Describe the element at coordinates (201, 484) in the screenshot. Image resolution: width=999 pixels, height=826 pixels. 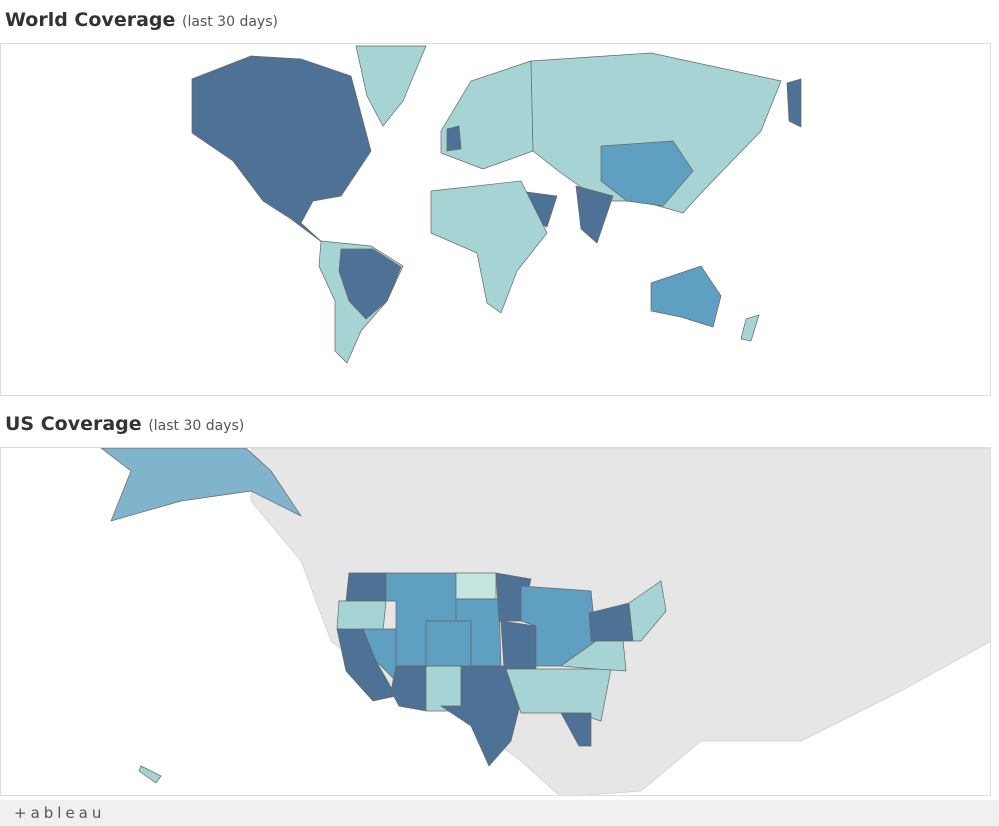
I see `alaska` at that location.